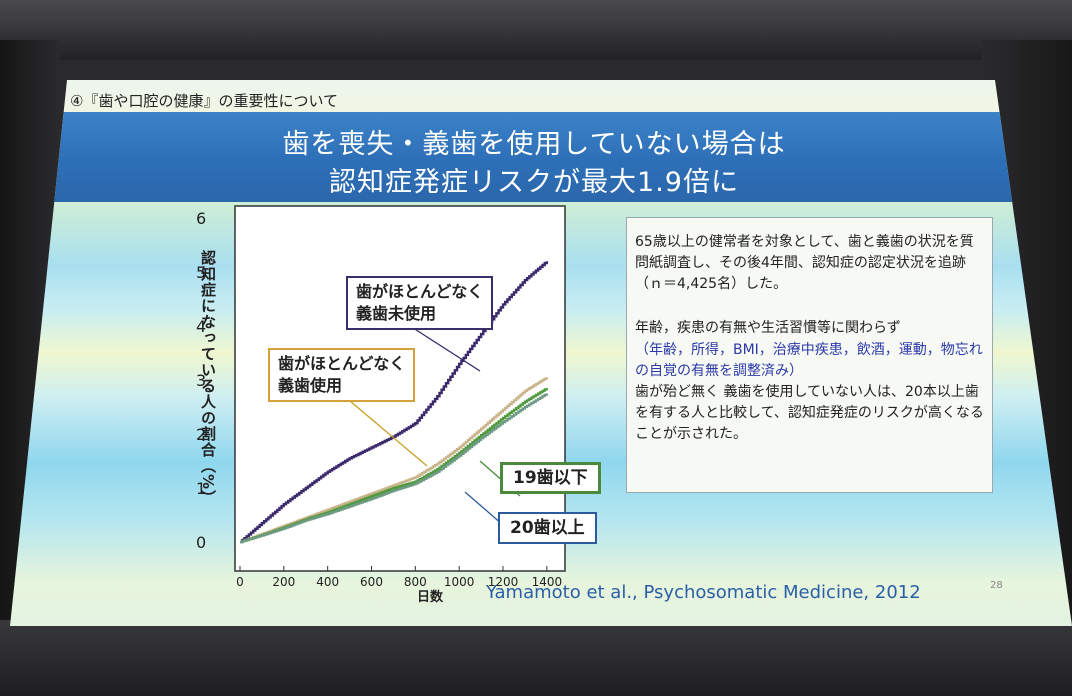  I want to click on annotation-text: 歯がほとんどなく 義歯未使用, so click(420, 302).